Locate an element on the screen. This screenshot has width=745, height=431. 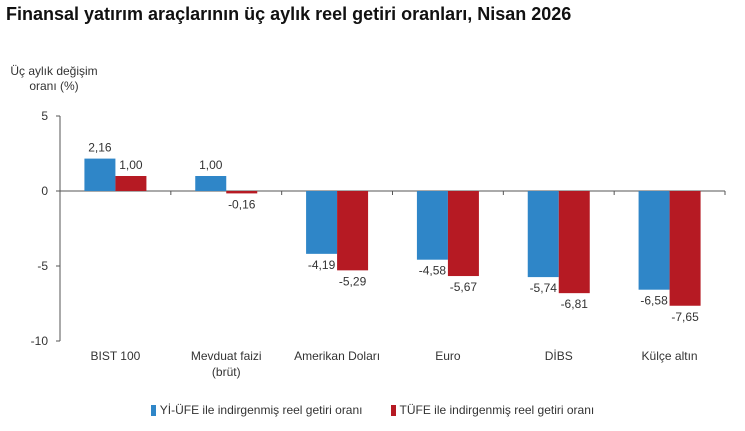
y-axis-label-line-1: Üç aylık değişim is located at coordinates (54, 71).